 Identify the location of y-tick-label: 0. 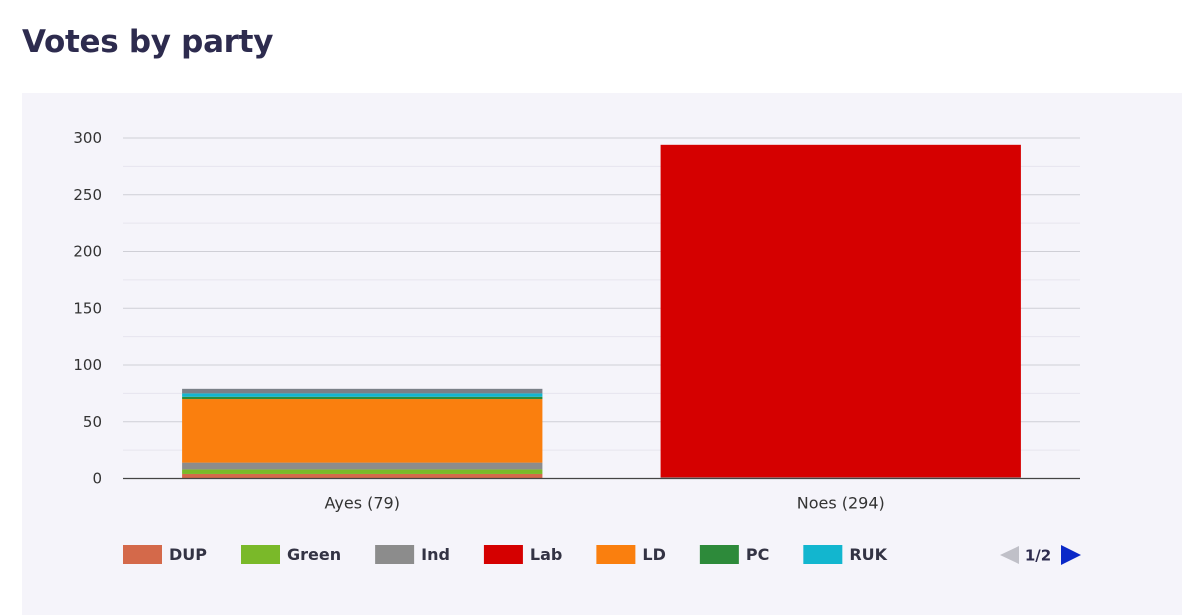
(97, 479).